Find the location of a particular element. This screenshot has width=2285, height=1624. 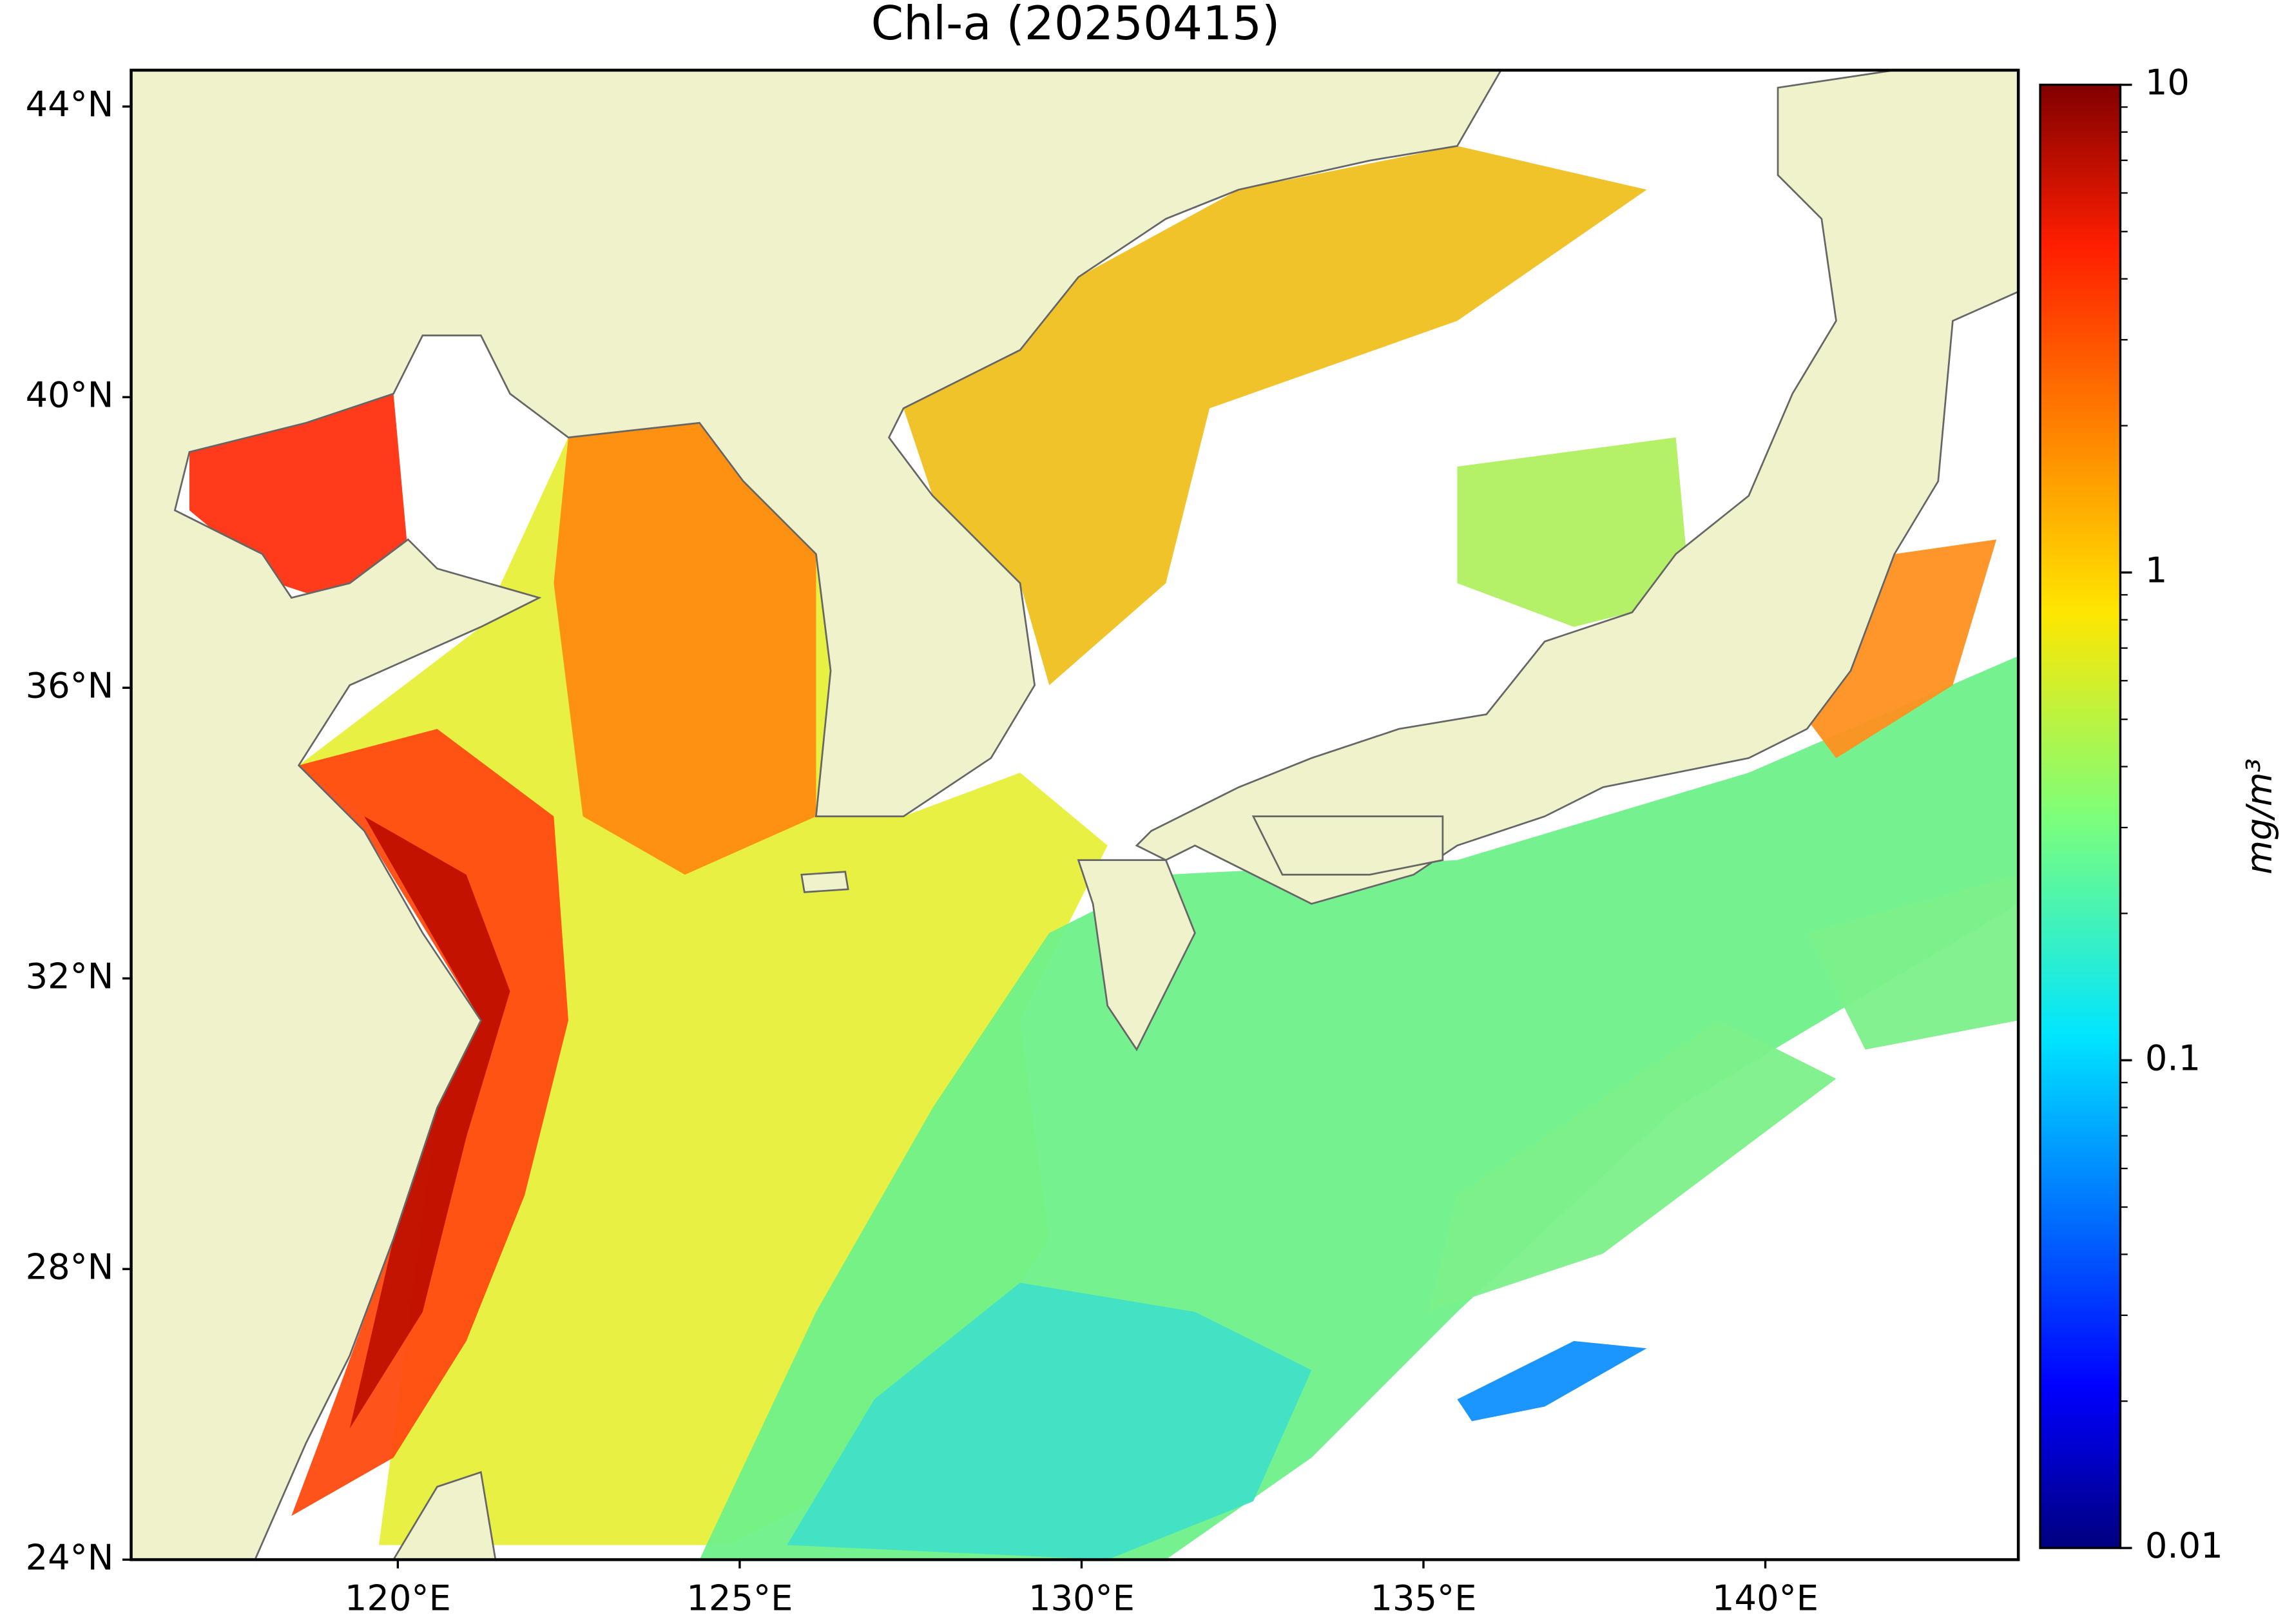

y-tick-label: 36°N is located at coordinates (70, 686).